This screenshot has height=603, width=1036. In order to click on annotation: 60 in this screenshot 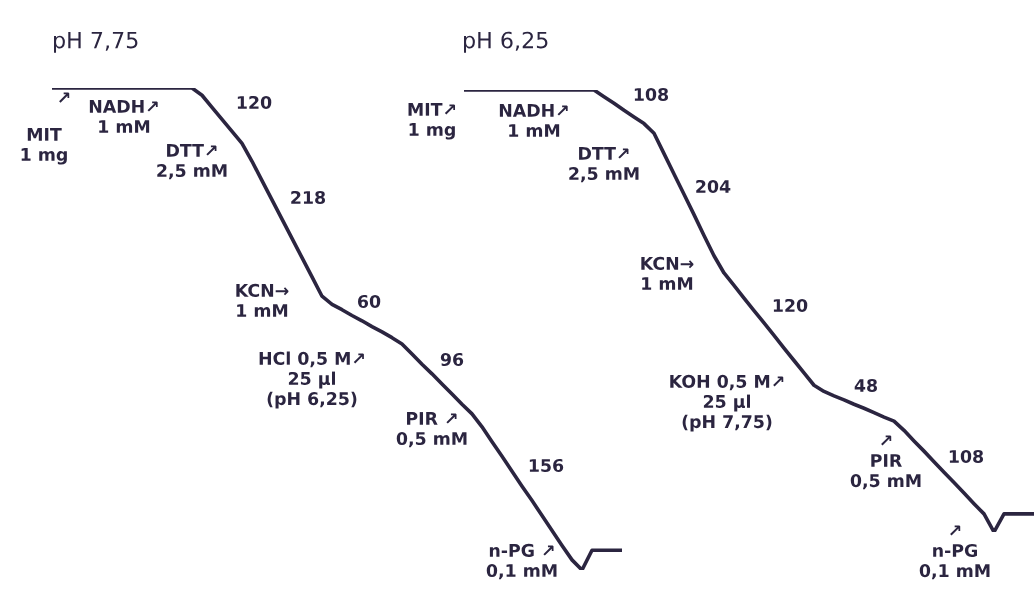, I will do `click(369, 301)`.